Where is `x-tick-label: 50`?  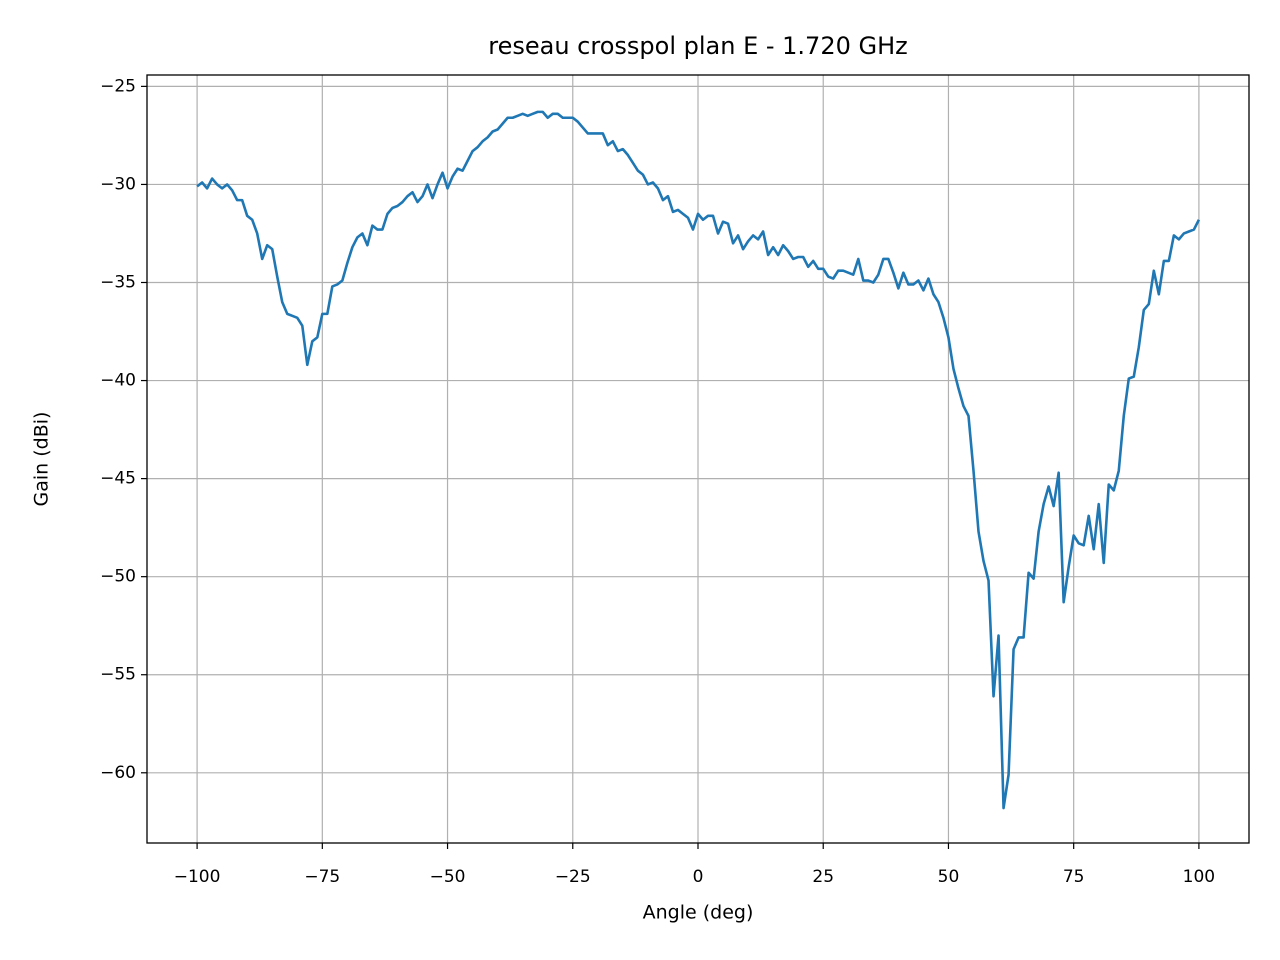
x-tick-label: 50 is located at coordinates (949, 877).